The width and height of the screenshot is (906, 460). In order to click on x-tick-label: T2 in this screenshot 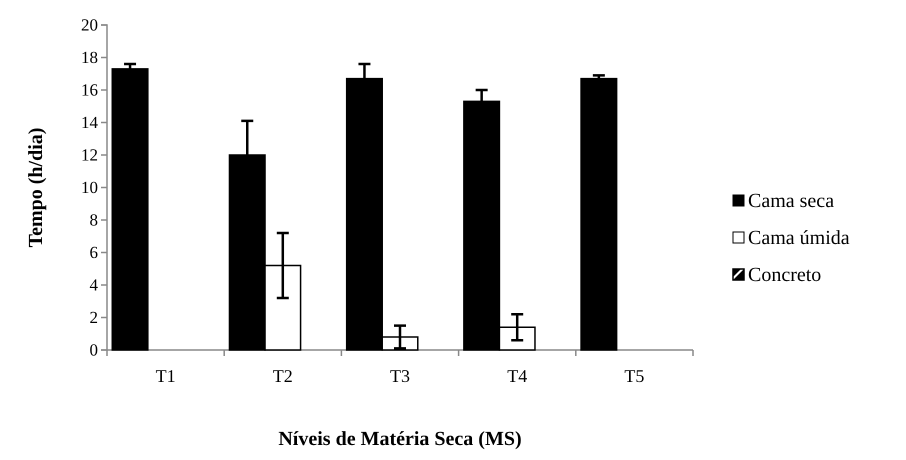, I will do `click(282, 376)`.